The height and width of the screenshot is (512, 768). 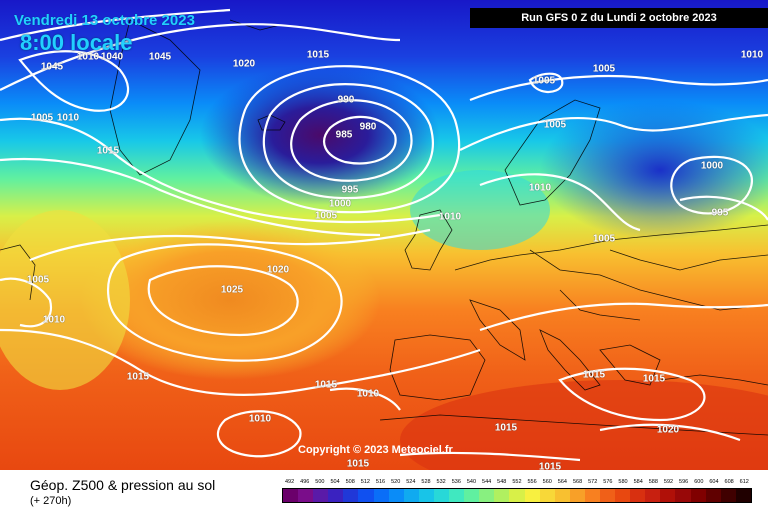 What do you see at coordinates (76, 42) in the screenshot?
I see `forecast-time: 8:00 locale` at bounding box center [76, 42].